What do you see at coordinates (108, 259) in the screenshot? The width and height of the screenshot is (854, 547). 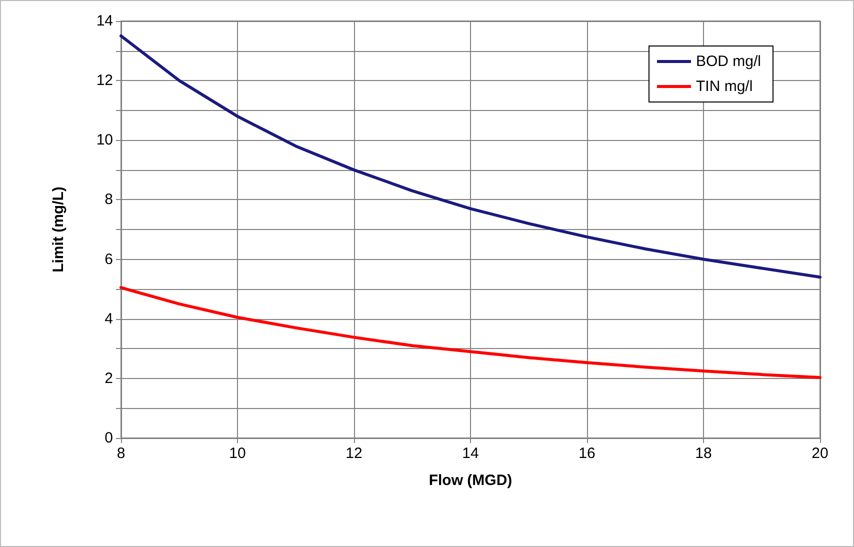 I see `y-tick-label: 6` at bounding box center [108, 259].